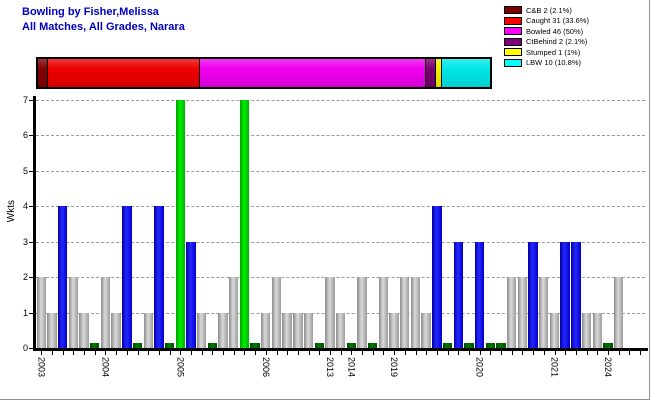 The width and height of the screenshot is (650, 400). I want to click on legend-label: Stumped 1 (1%), so click(553, 52).